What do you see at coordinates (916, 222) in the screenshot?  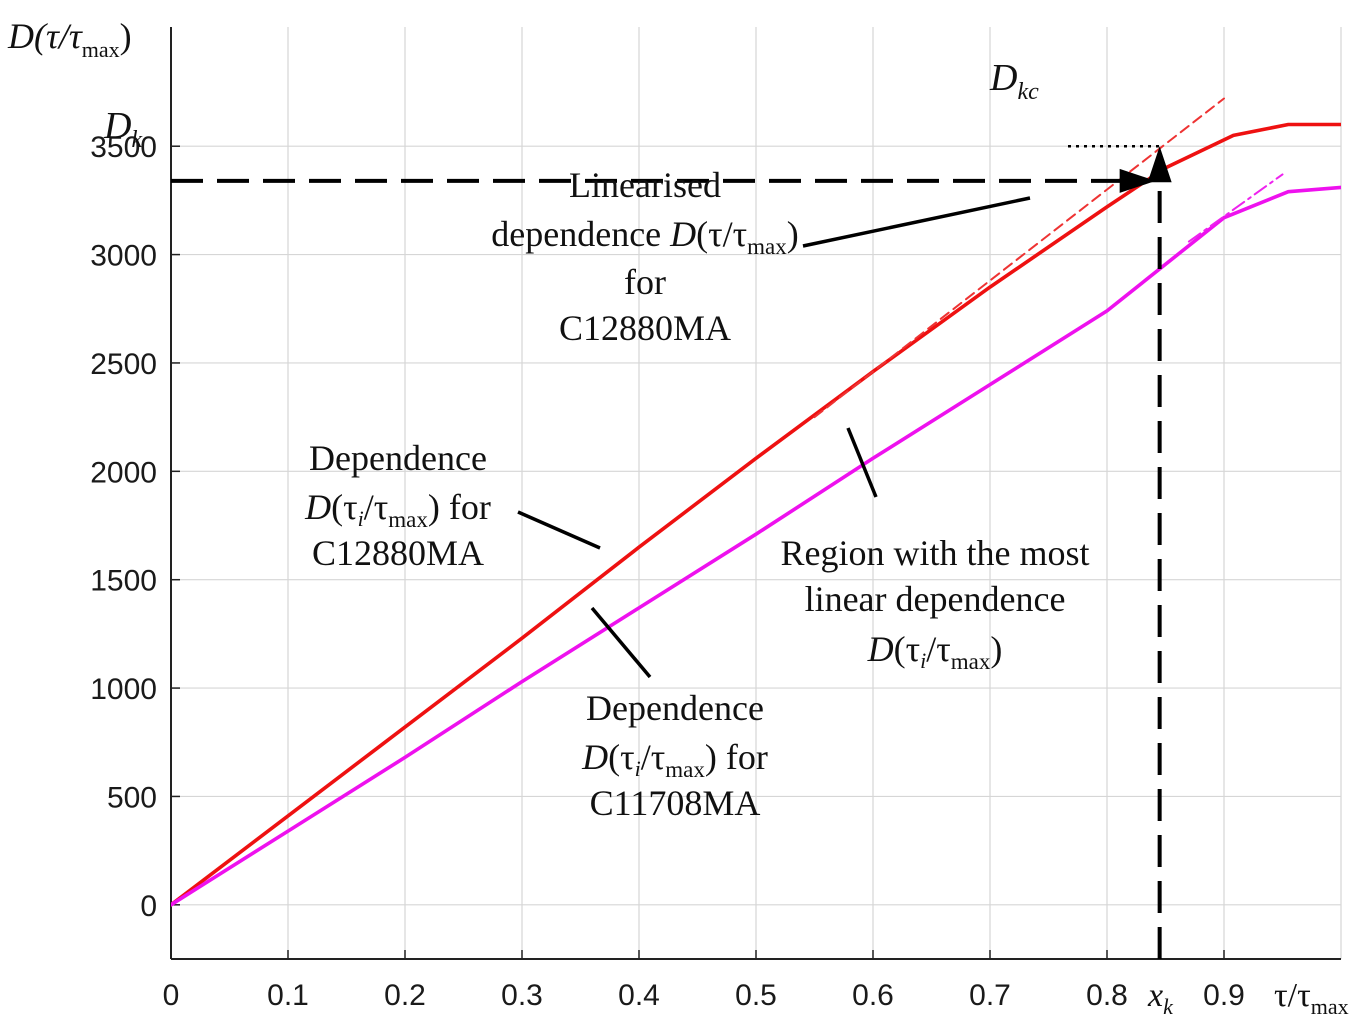 I see `pointer-linearised` at bounding box center [916, 222].